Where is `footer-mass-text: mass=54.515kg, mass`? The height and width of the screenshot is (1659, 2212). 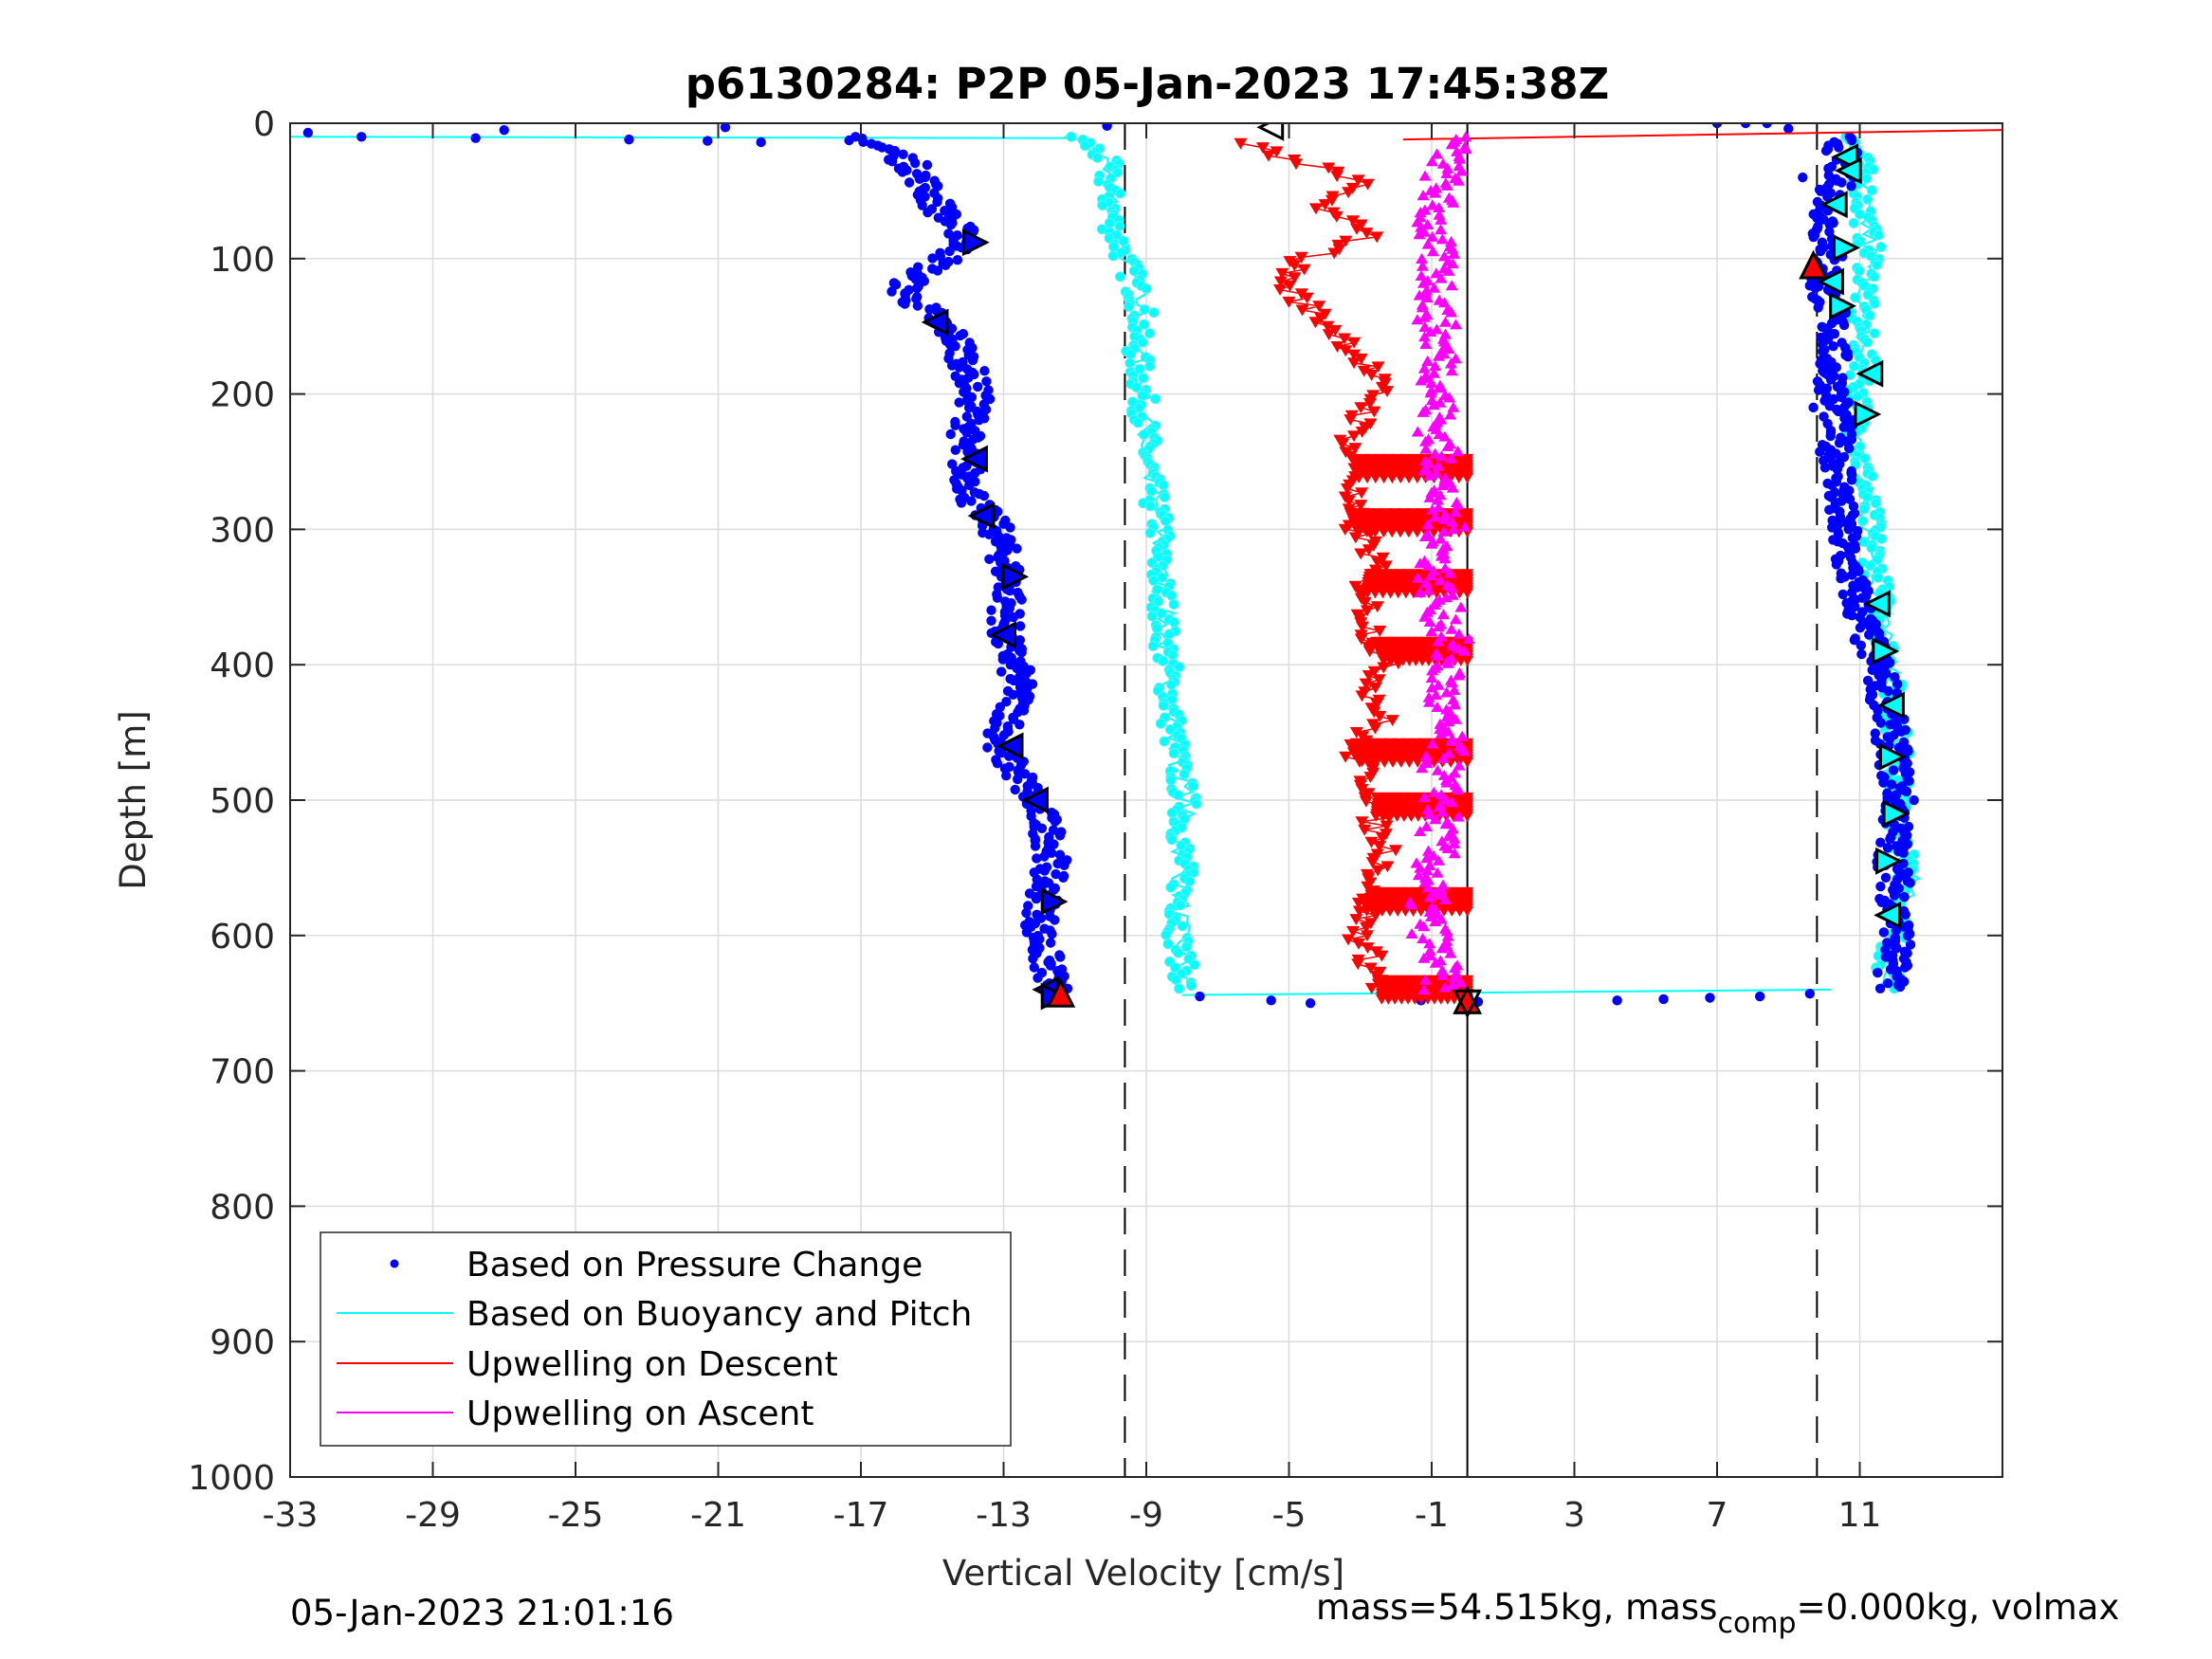 footer-mass-text: mass=54.515kg, mass is located at coordinates (1516, 1607).